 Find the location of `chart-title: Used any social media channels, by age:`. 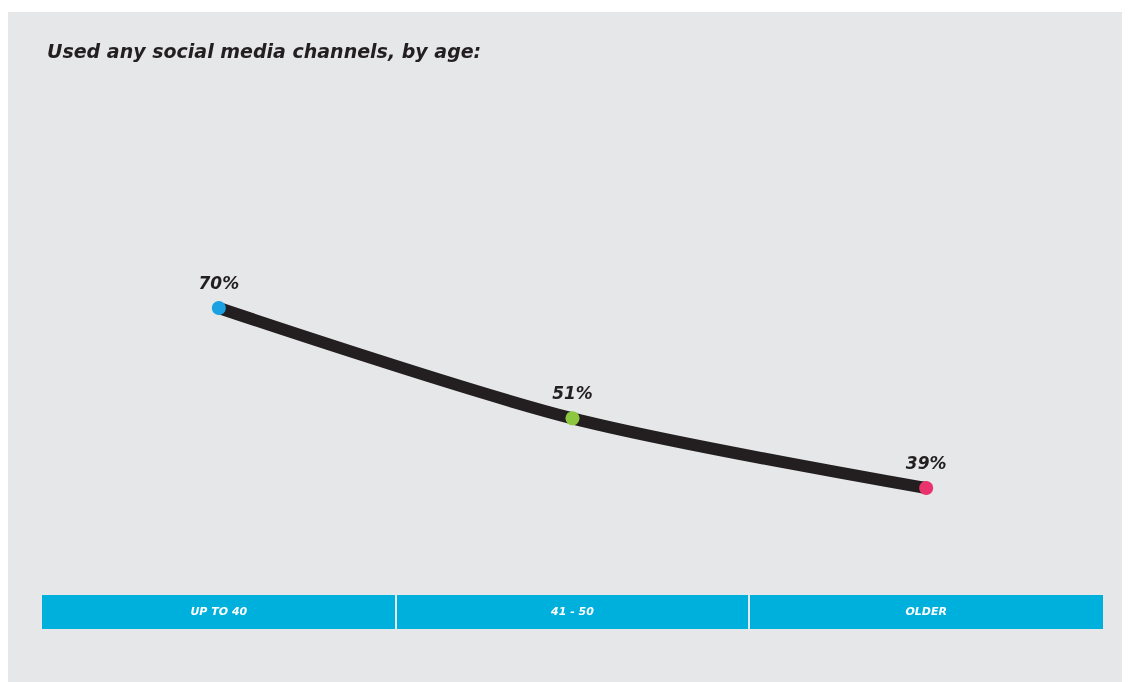

chart-title: Used any social media channels, by age: is located at coordinates (264, 50).